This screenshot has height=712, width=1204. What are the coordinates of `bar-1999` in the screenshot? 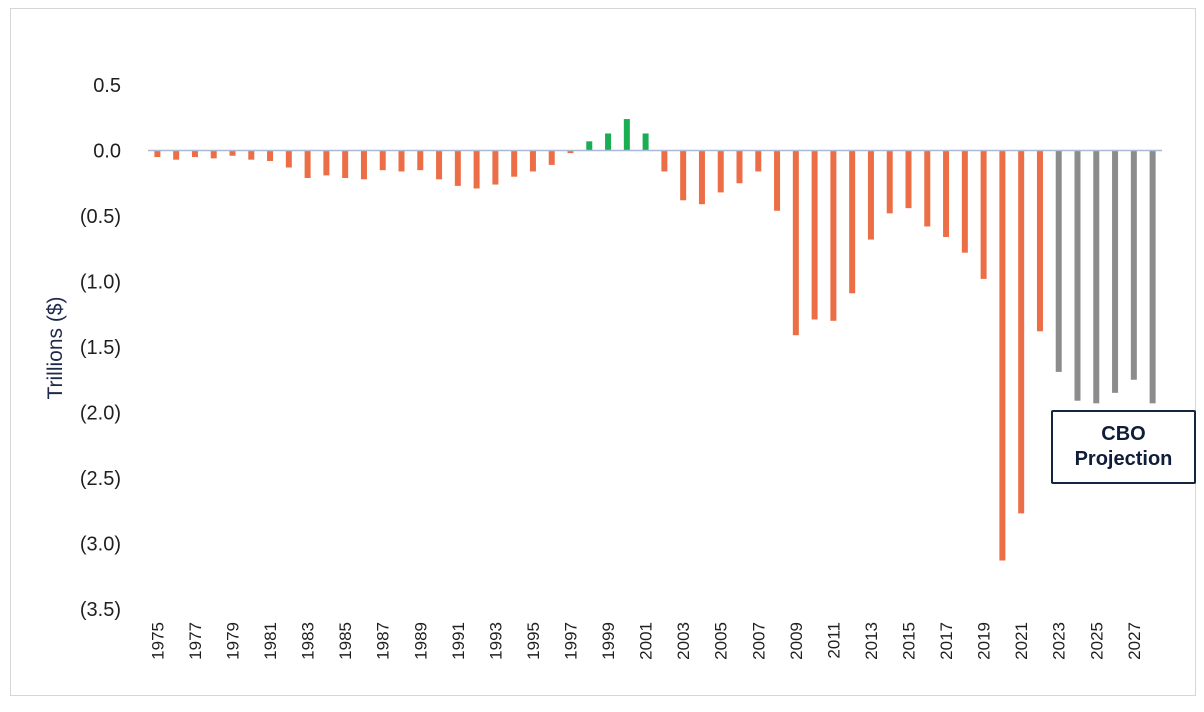 It's located at (608, 142).